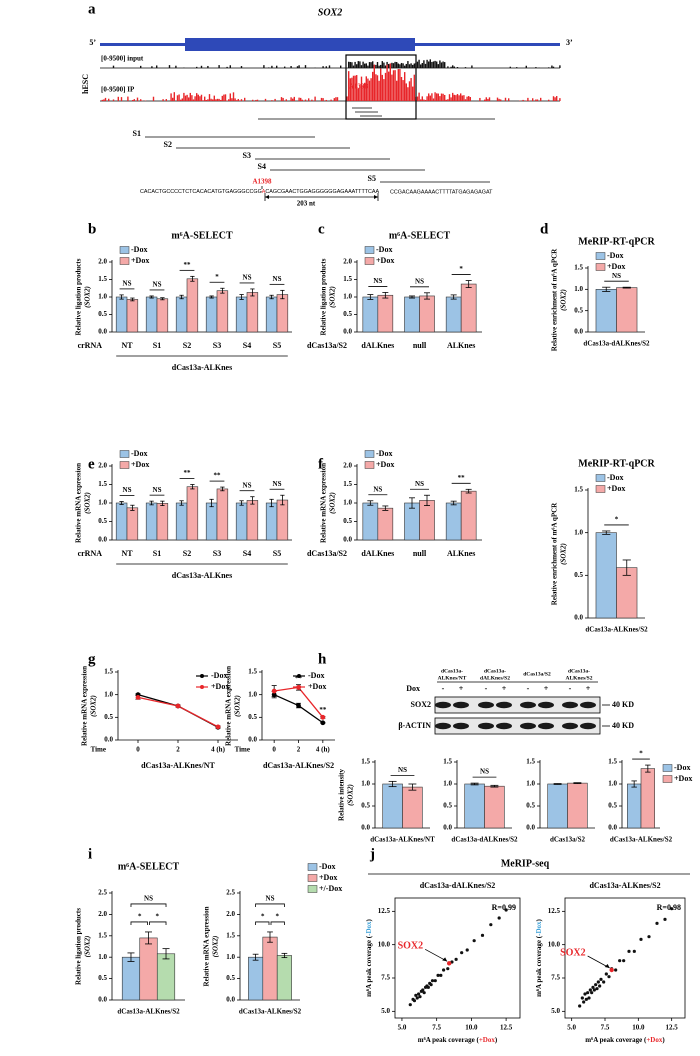 This screenshot has width=700, height=1056. What do you see at coordinates (539, 966) in the screenshot?
I see `y-axis-label-part: m⁶A peak coverage (` at bounding box center [539, 966].